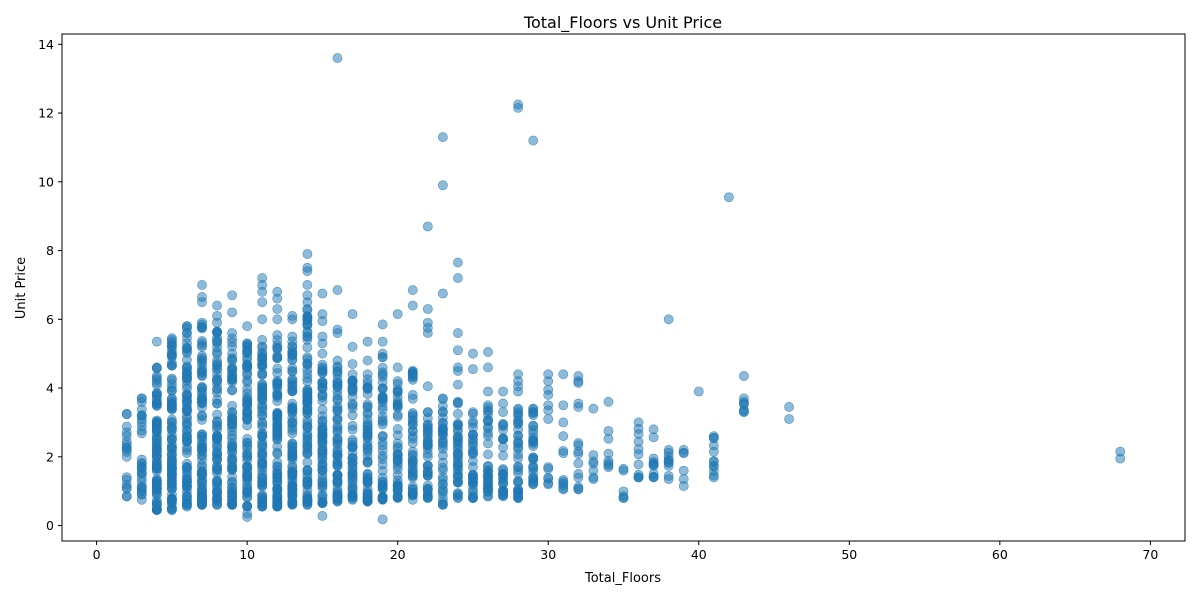  What do you see at coordinates (46, 113) in the screenshot?
I see `y-tick-label: 12` at bounding box center [46, 113].